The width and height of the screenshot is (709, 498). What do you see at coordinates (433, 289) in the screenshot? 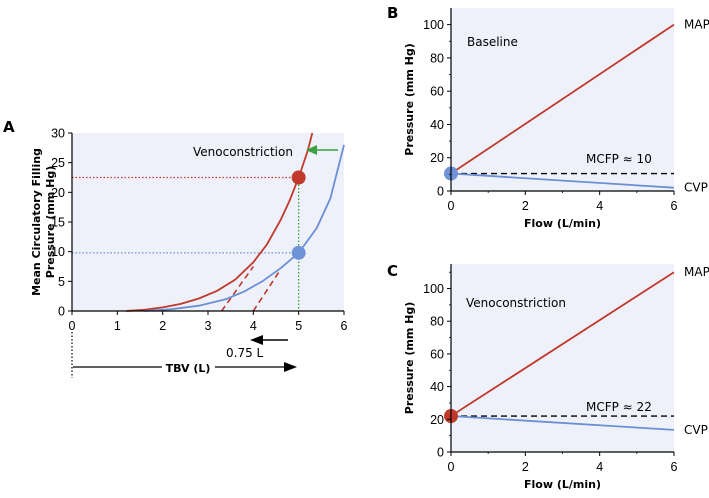
I see `y-tick-label-c: 100` at bounding box center [433, 289].